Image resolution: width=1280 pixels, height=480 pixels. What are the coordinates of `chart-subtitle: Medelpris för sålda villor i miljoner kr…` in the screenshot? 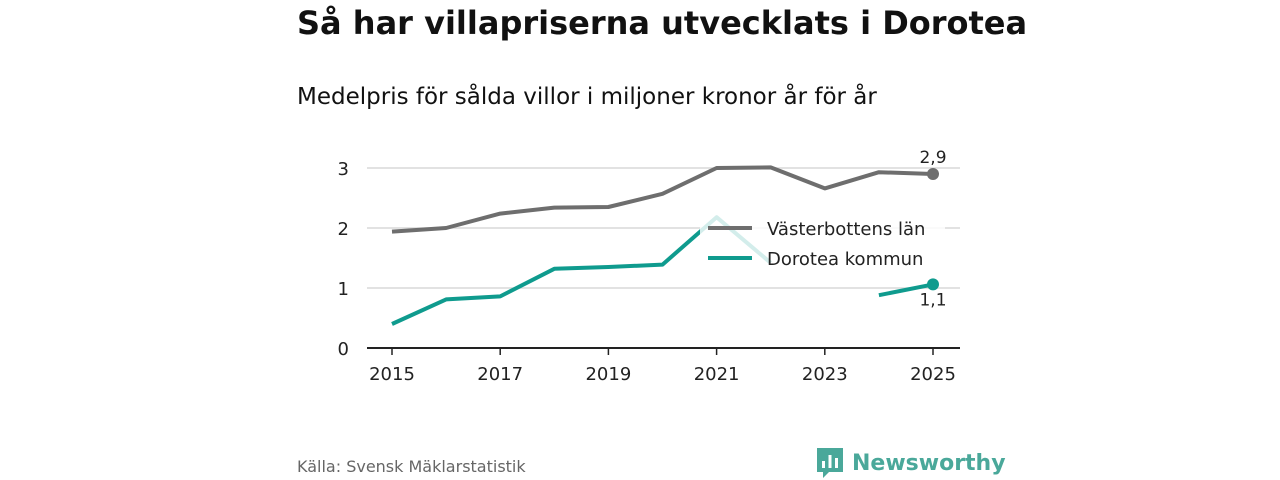 It's located at (587, 97).